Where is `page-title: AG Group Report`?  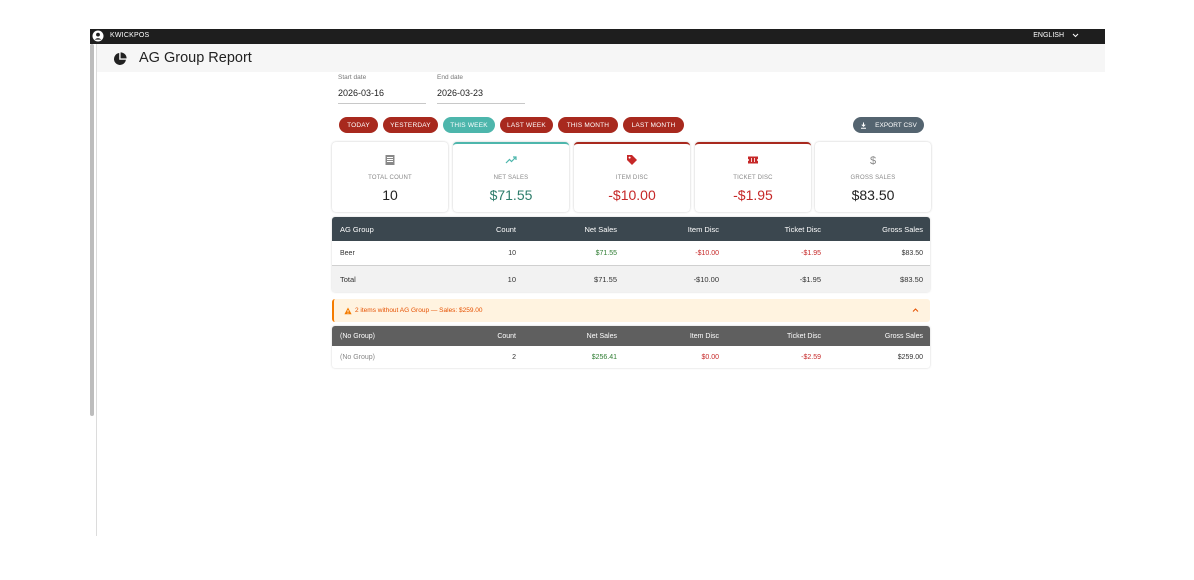
page-title: AG Group Report is located at coordinates (195, 58).